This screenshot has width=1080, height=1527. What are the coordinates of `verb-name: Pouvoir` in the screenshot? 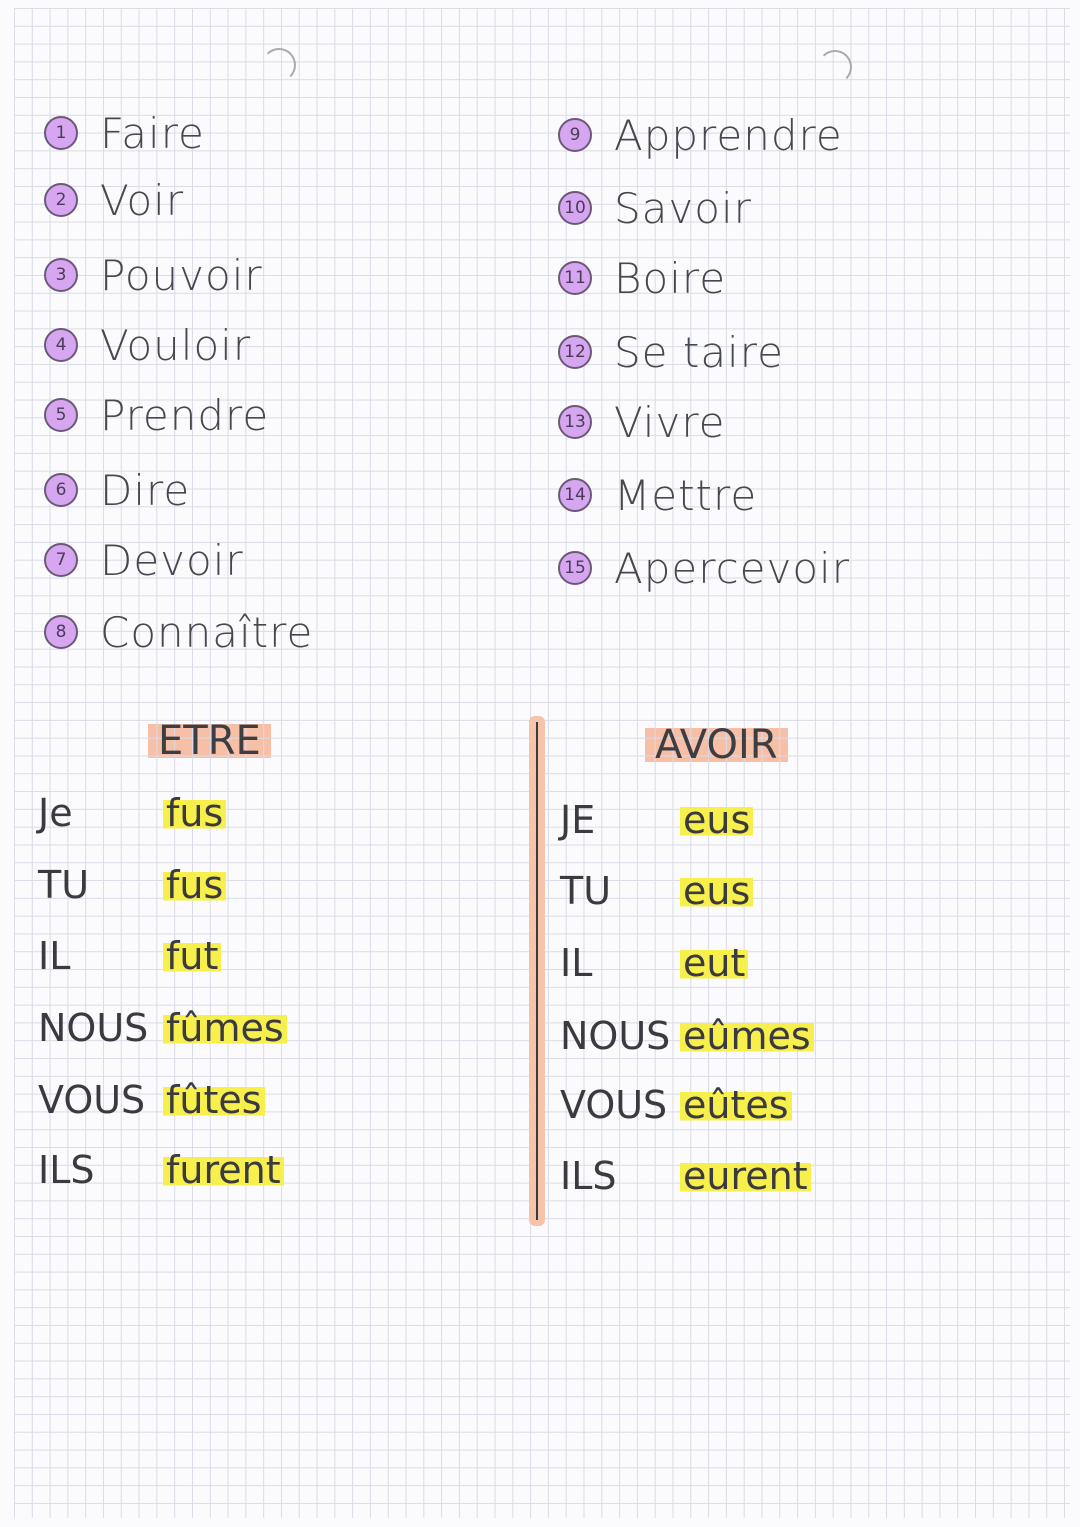 It's located at (181, 275).